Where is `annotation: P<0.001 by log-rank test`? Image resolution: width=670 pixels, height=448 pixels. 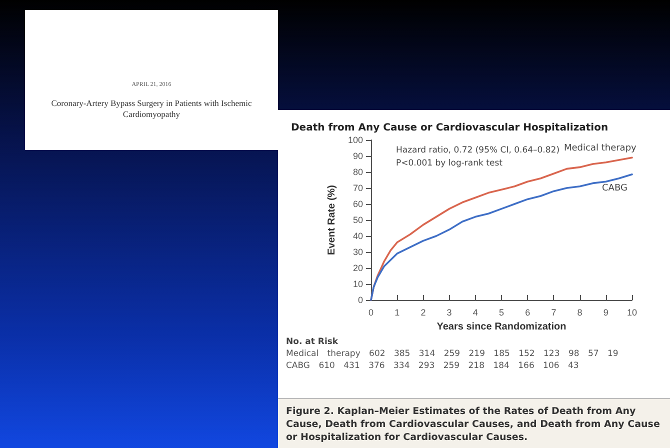 annotation: P<0.001 by log-rank test is located at coordinates (450, 163).